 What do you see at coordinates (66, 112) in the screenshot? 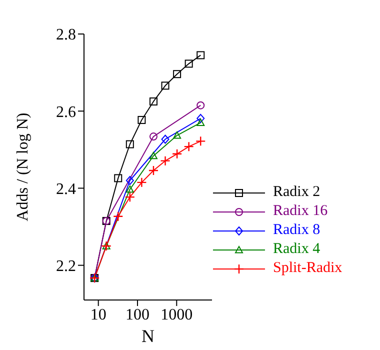
I see `y-tick-label: 2.6` at bounding box center [66, 112].